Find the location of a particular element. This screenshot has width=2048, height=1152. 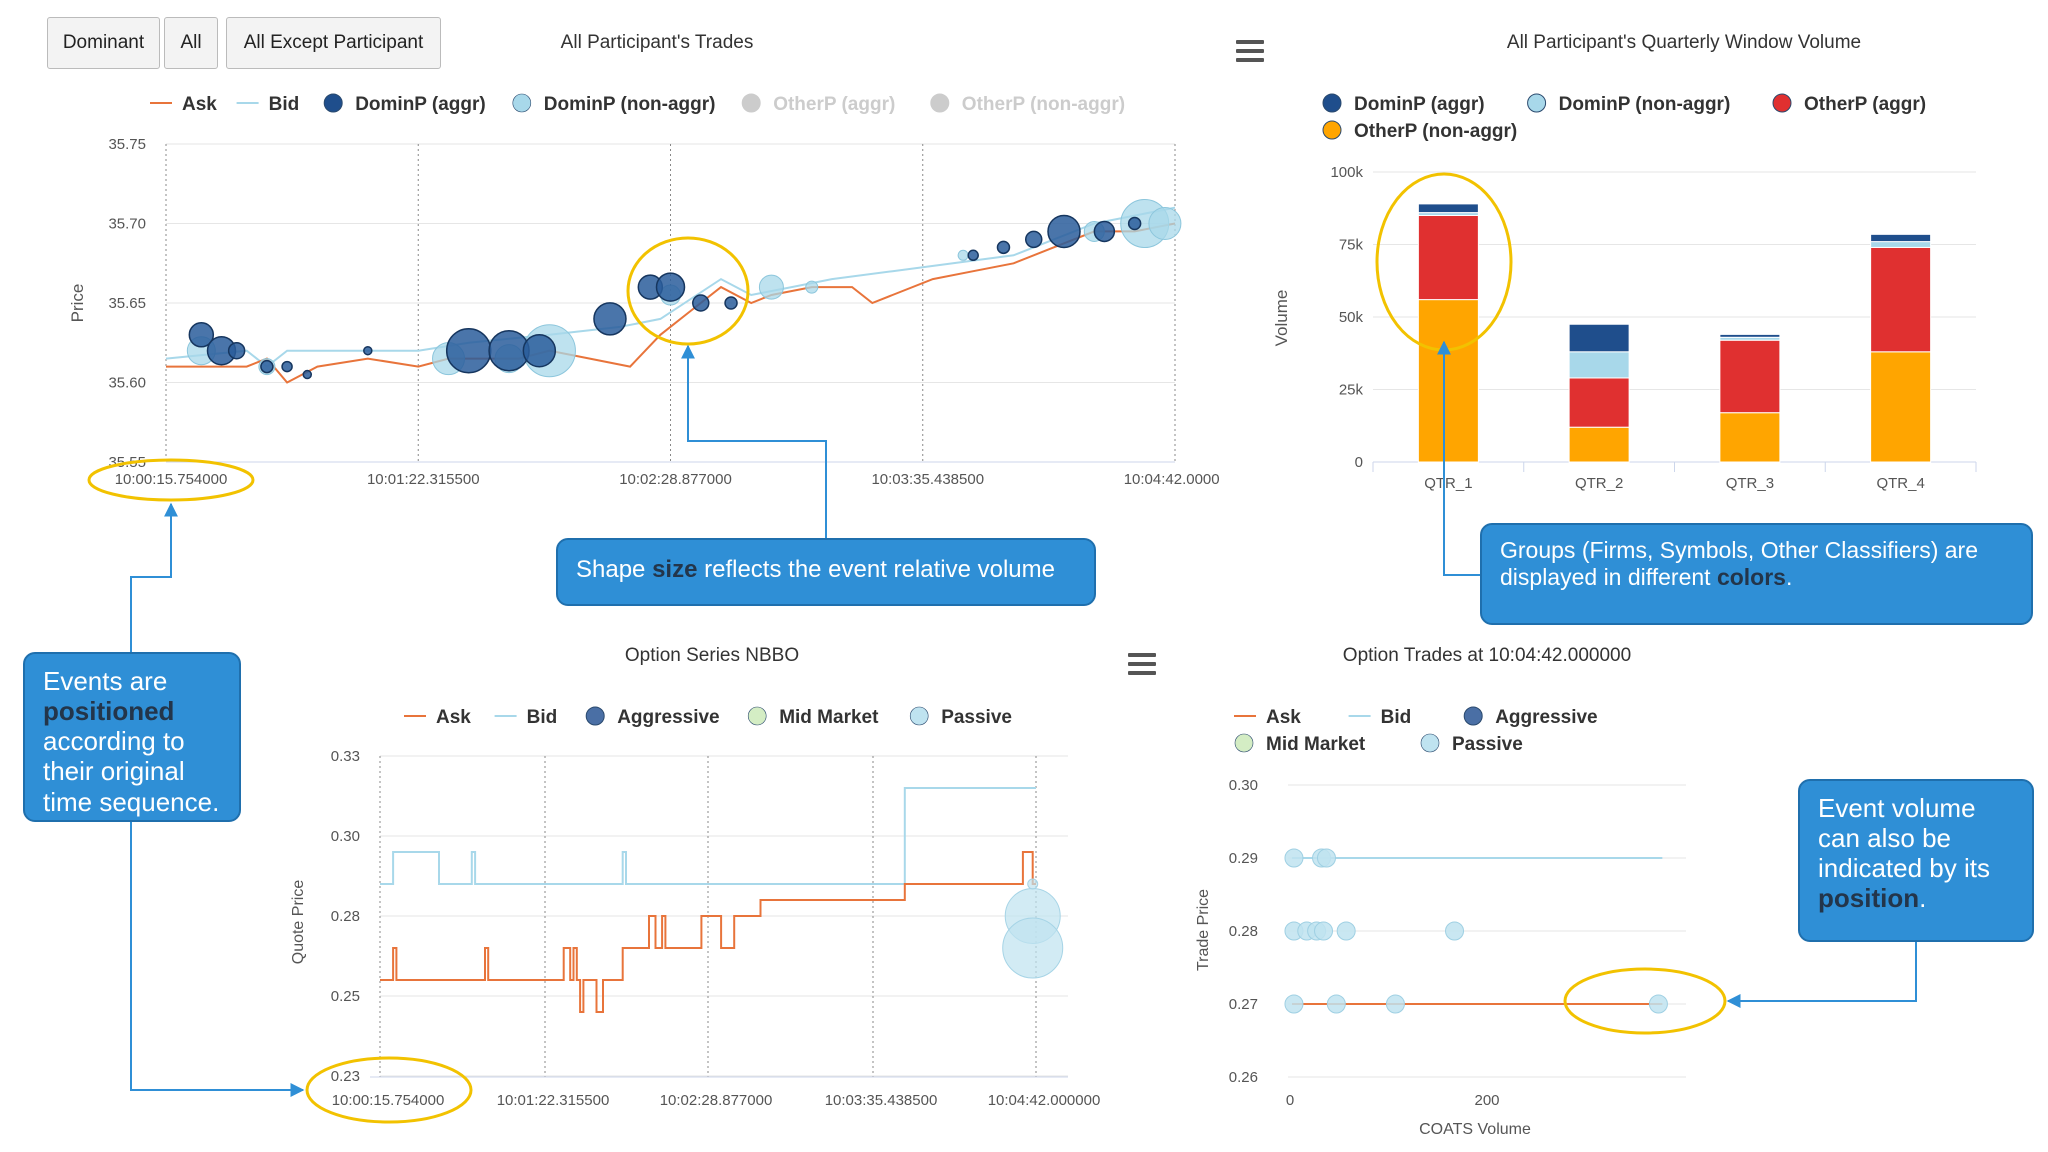

y-tick-label-3: 35.60 is located at coordinates (127, 383).